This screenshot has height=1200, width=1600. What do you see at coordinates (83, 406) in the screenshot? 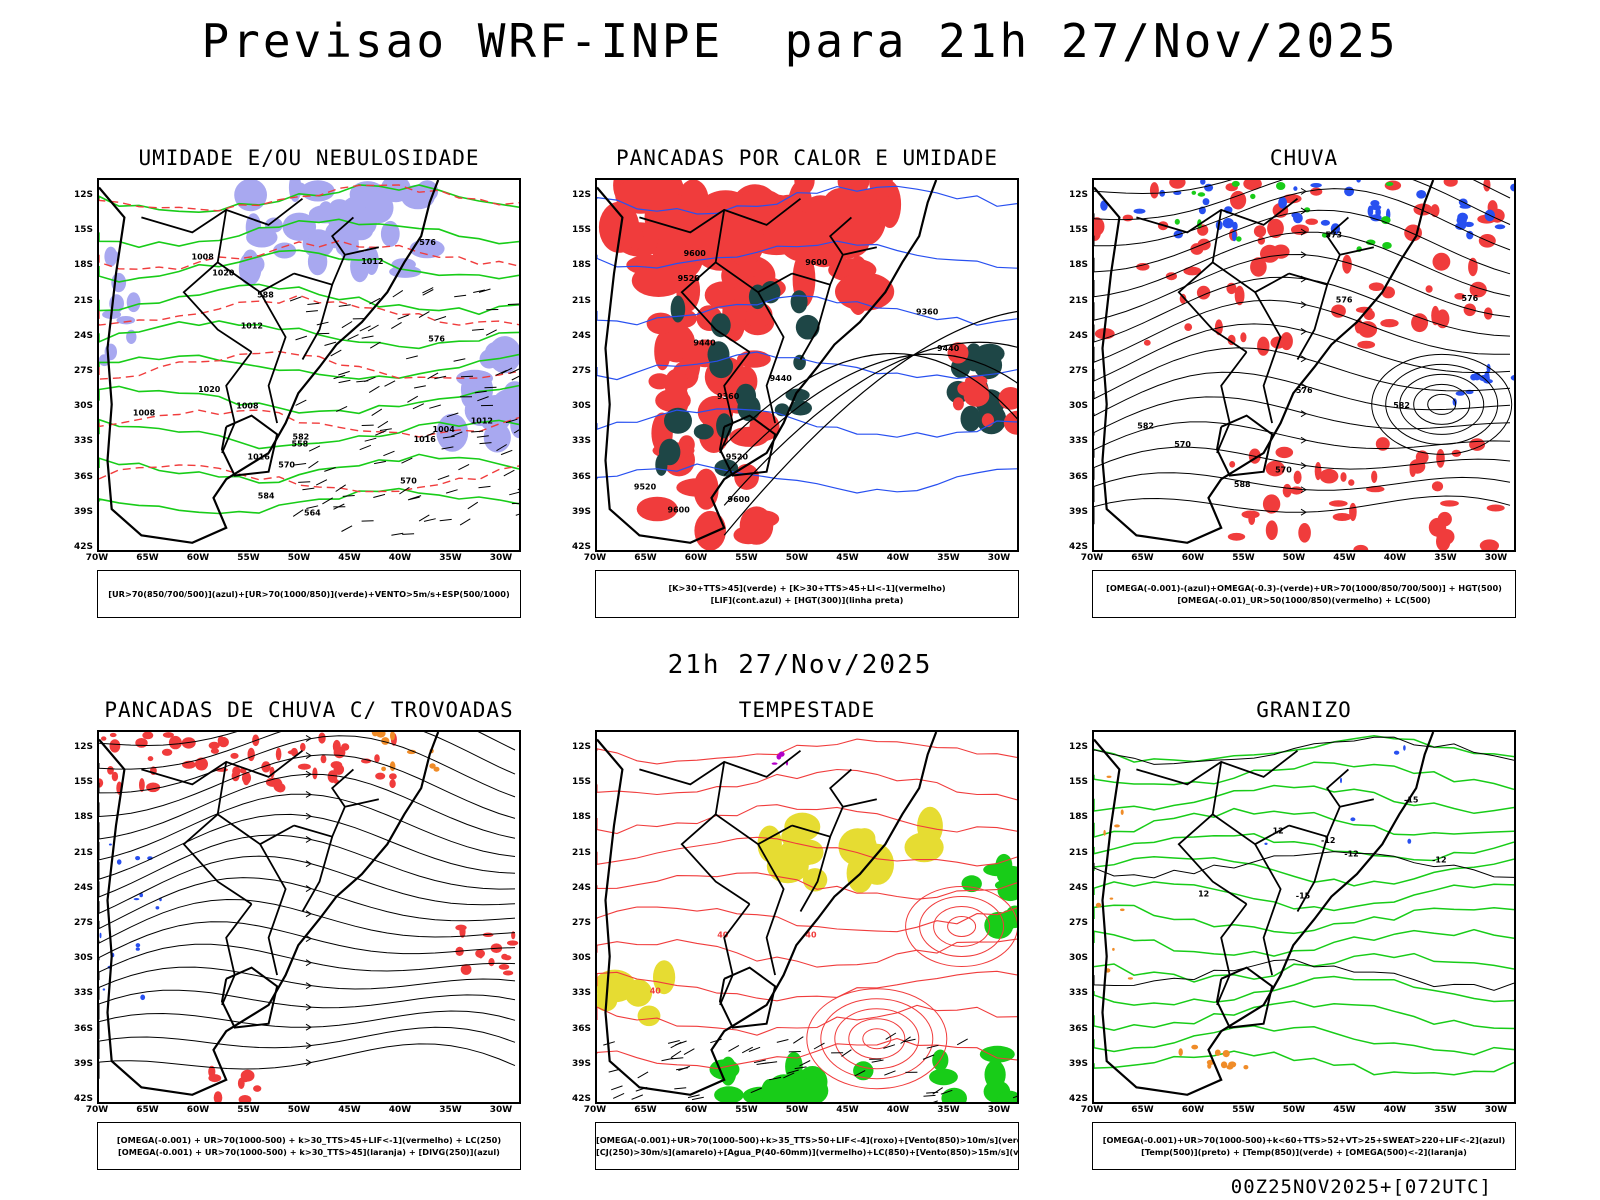
I see `lat-label: 30S` at bounding box center [83, 406].